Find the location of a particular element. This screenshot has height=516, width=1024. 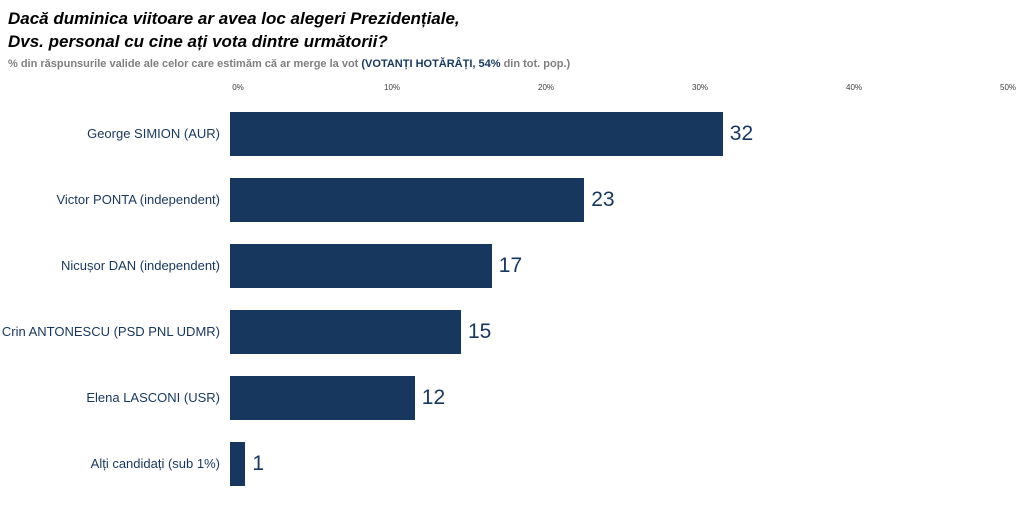

bar-row: Elena LASCONI (USR) 12 is located at coordinates (512, 398).